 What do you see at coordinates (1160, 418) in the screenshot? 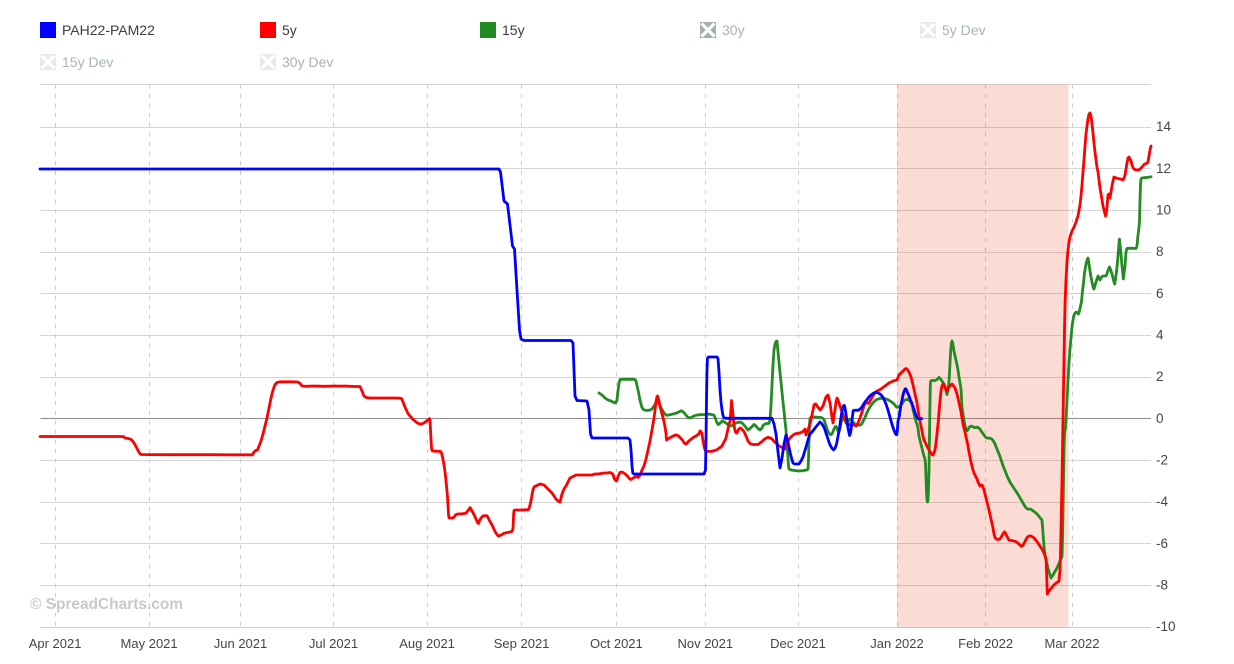
I see `svg-text: 0` at bounding box center [1160, 418].